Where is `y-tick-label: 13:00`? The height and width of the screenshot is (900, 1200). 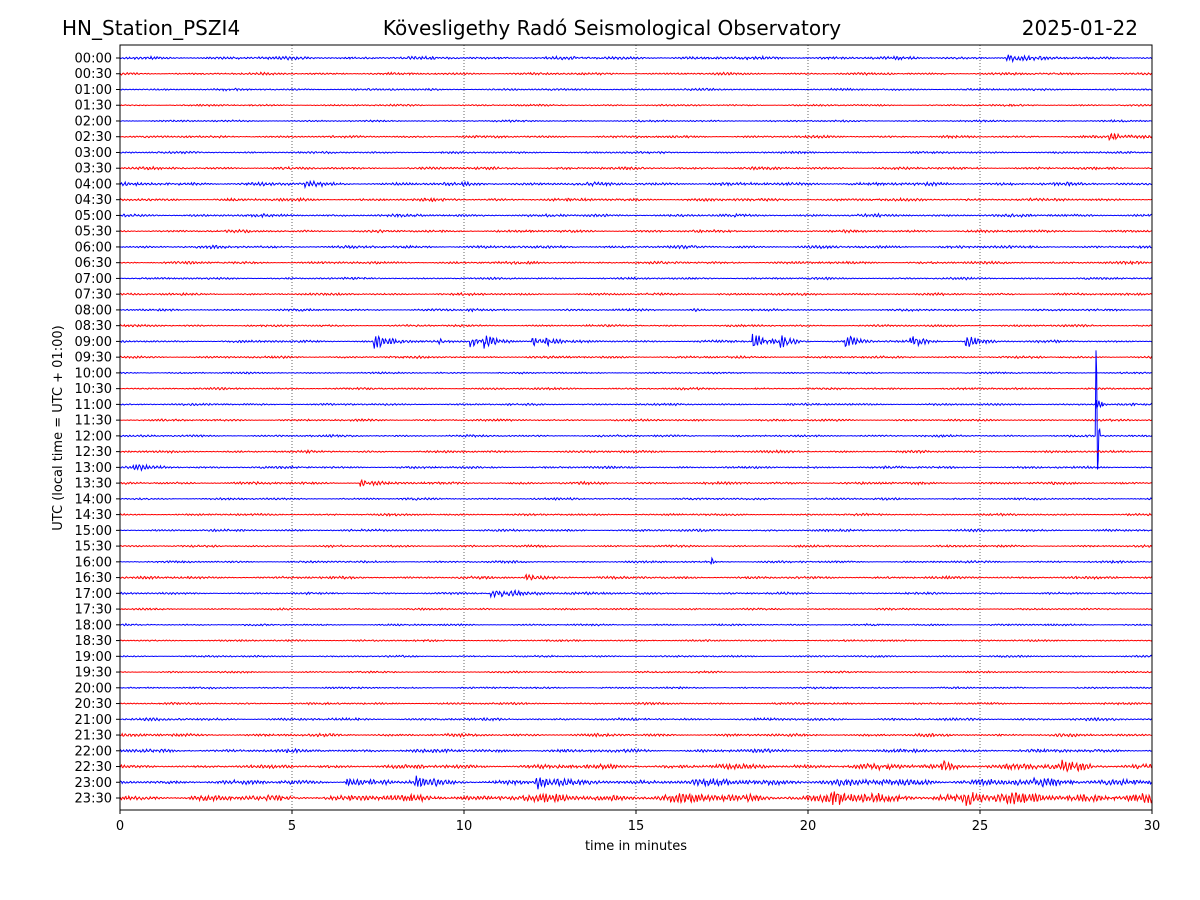 y-tick-label: 13:00 is located at coordinates (93, 468).